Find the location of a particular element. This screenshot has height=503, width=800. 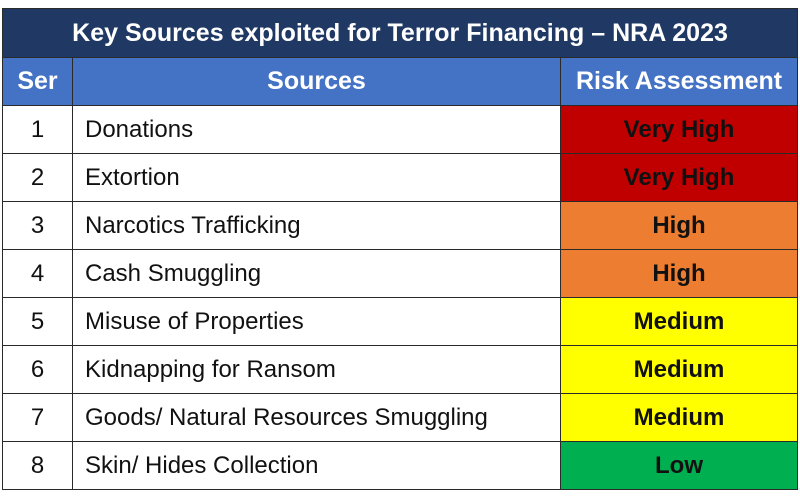

source-cell: Extortion is located at coordinates (316, 177).